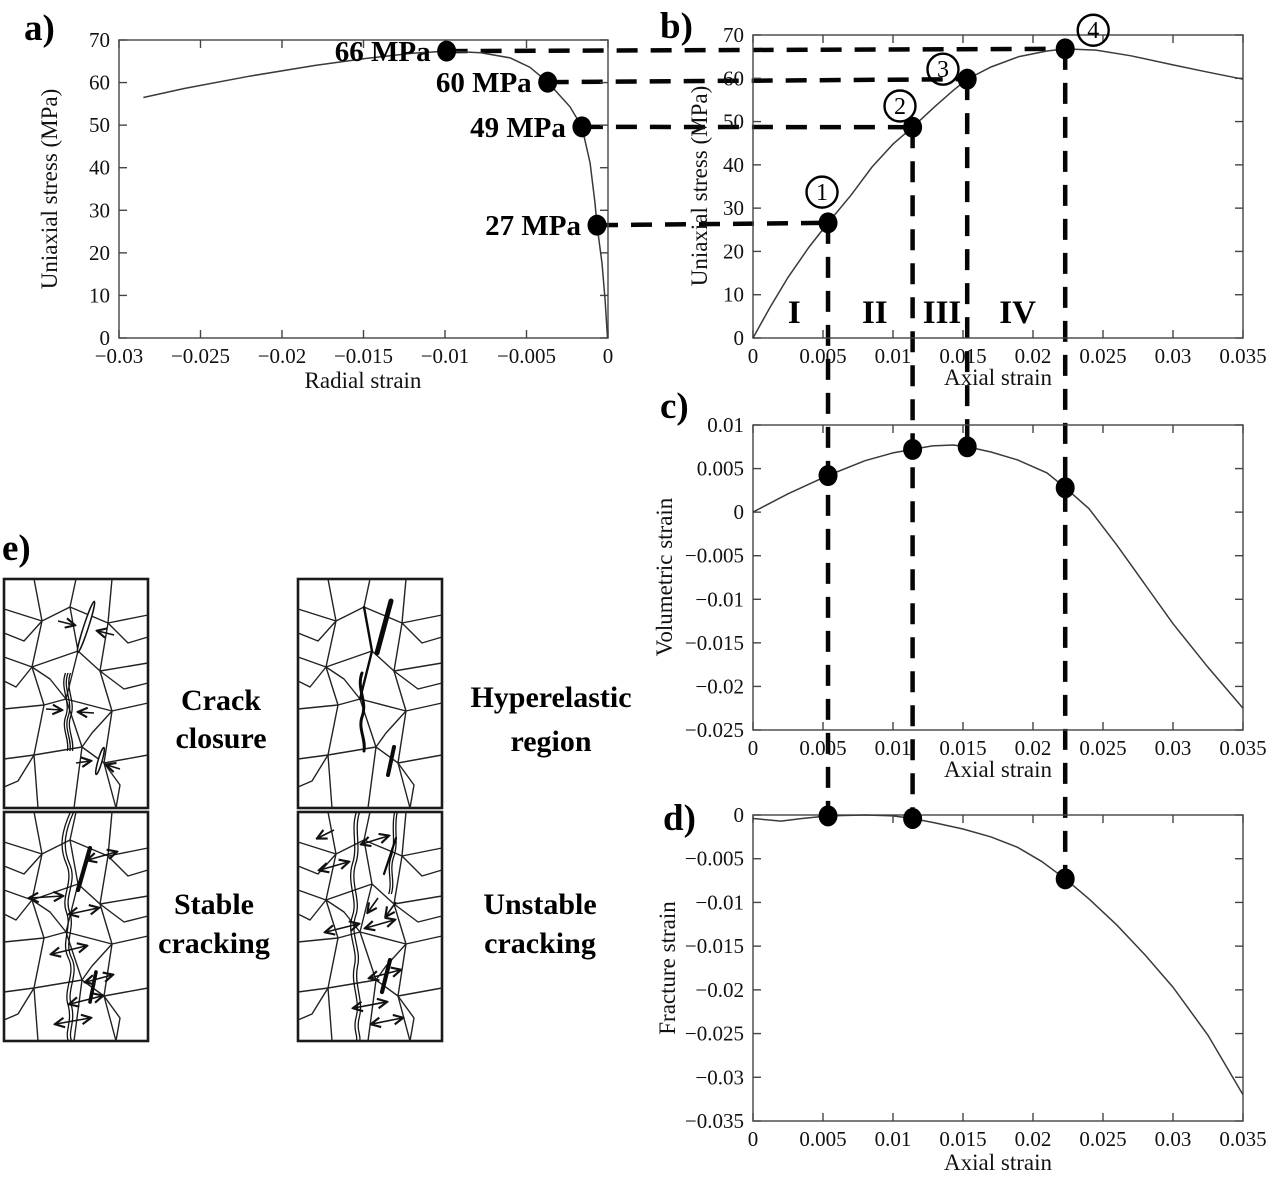 This screenshot has height=1179, width=1269. What do you see at coordinates (363, 380) in the screenshot?
I see `x-axis-title-a: Radial strain` at bounding box center [363, 380].